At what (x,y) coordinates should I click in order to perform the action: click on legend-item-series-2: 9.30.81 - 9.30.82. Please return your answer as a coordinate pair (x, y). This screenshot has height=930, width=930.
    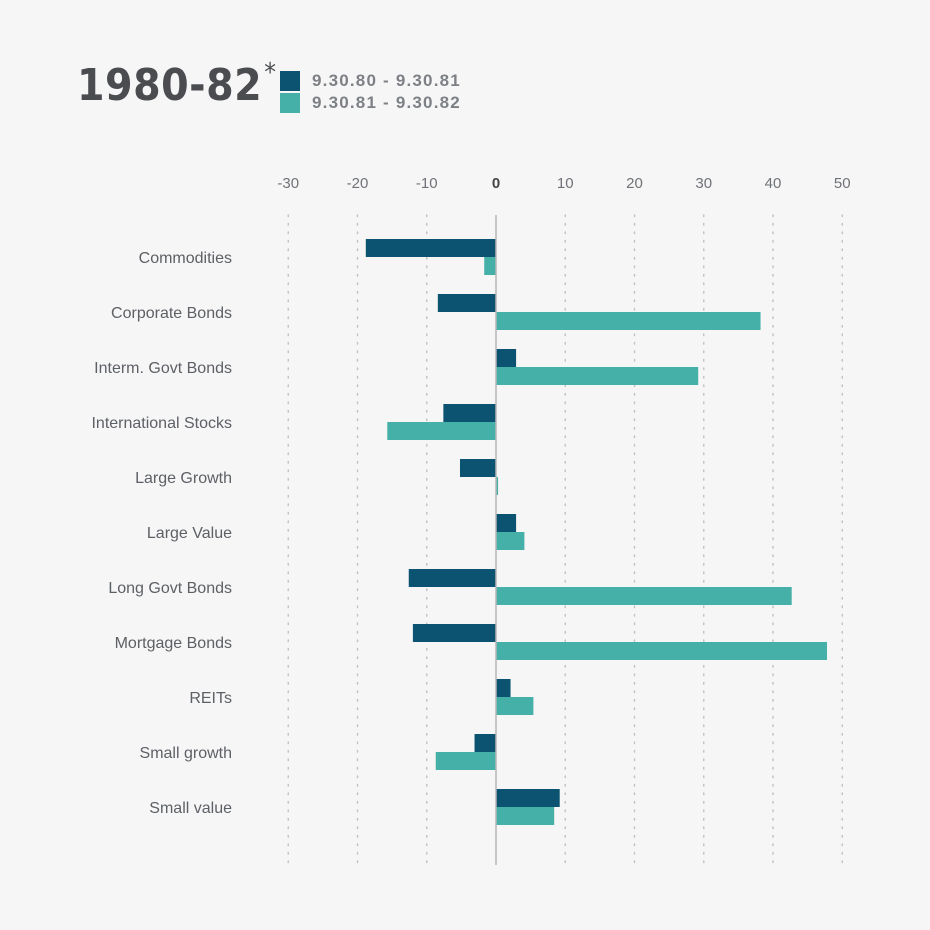
    Looking at the image, I should click on (370, 103).